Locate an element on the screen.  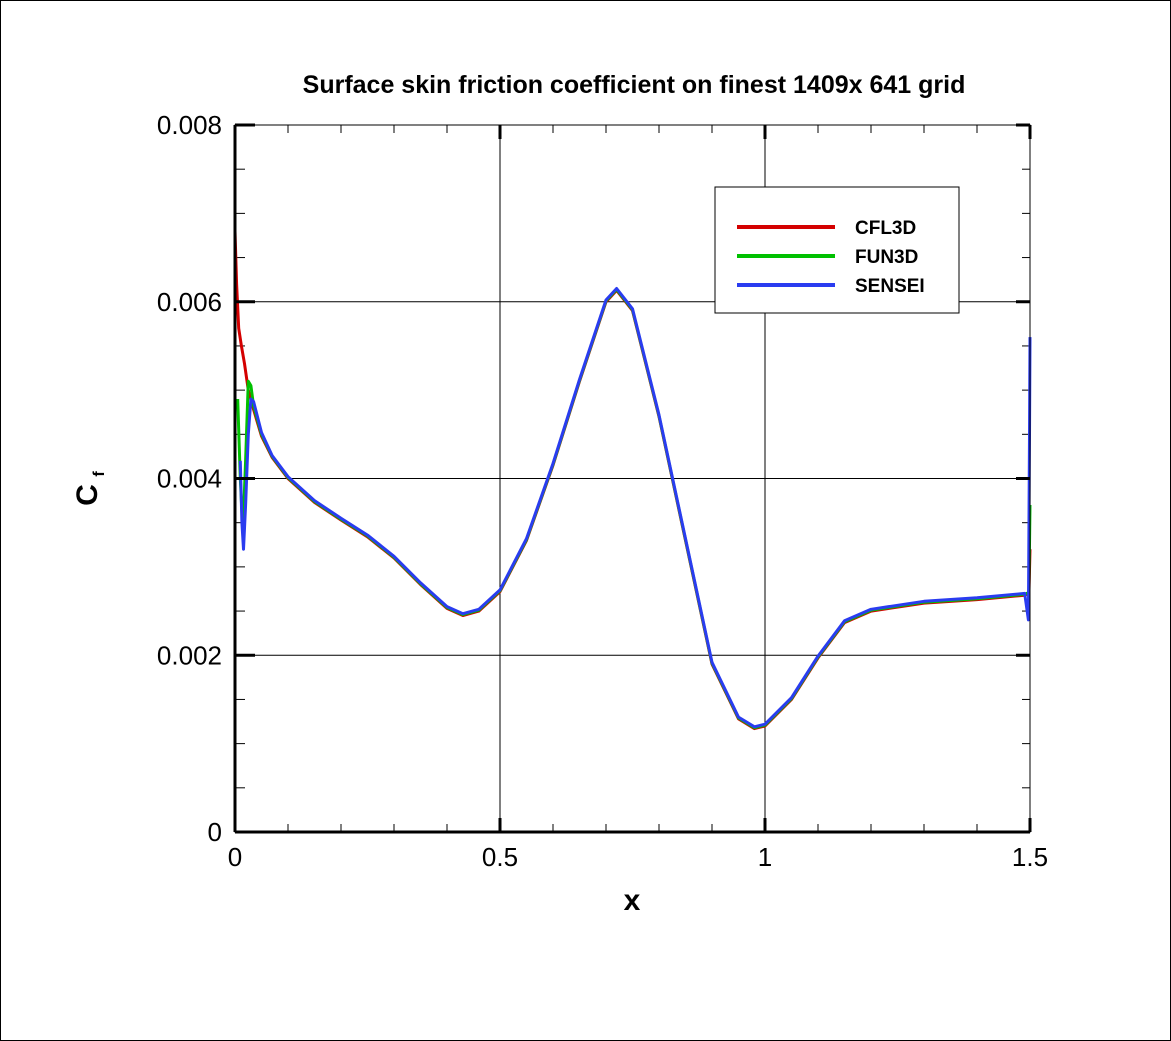
y-tick-label: 0.004 is located at coordinates (189, 479).